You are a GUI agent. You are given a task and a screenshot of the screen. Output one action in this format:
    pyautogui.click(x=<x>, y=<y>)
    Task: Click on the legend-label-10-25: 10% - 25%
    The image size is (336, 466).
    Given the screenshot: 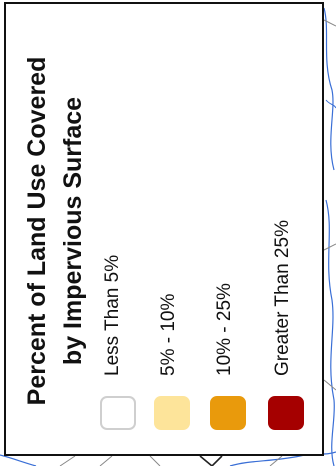 What is the action you would take?
    pyautogui.click(x=224, y=329)
    